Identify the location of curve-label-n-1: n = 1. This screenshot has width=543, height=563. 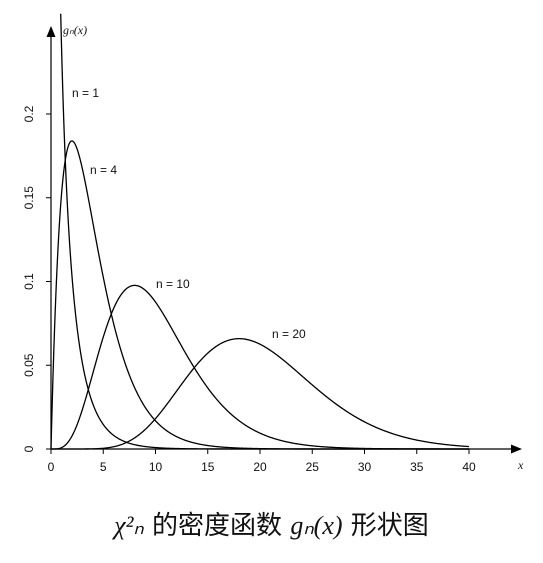
(85, 93).